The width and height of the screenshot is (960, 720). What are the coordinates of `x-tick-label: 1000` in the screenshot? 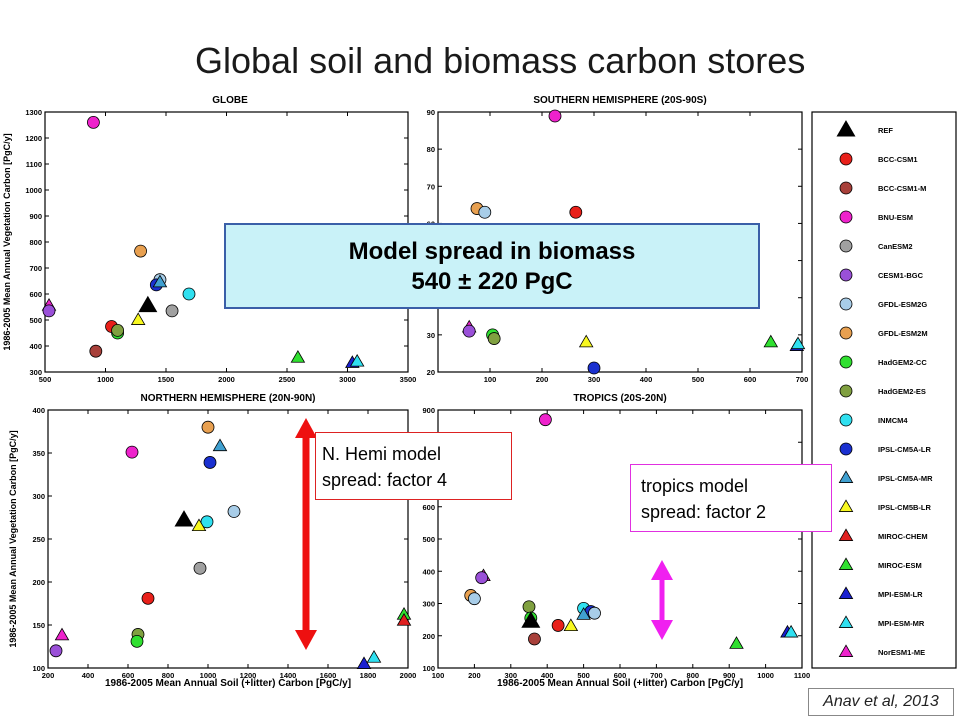 It's located at (208, 675).